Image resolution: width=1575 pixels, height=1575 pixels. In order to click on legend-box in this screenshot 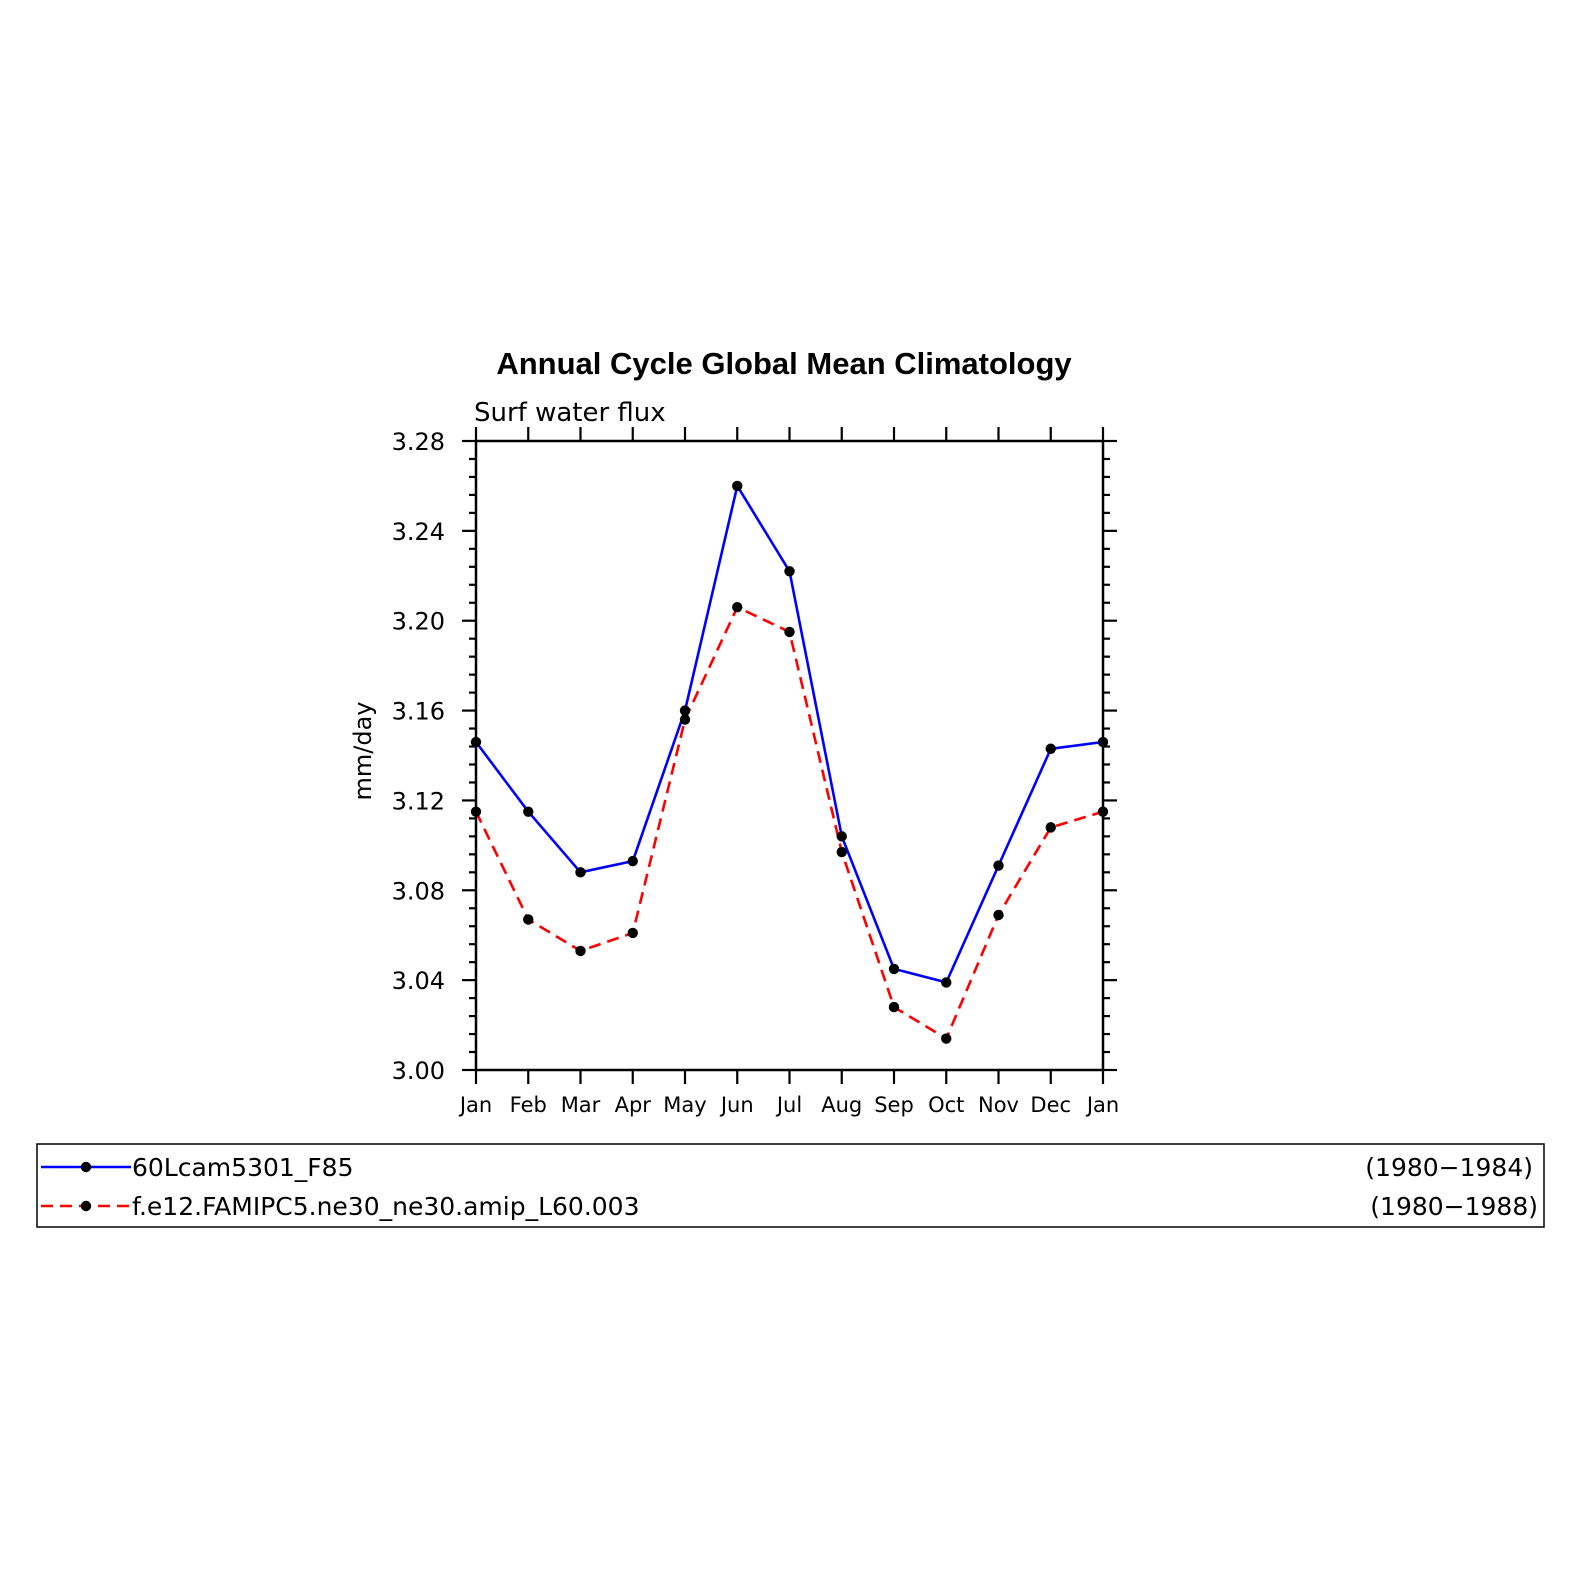, I will do `click(790, 1185)`.